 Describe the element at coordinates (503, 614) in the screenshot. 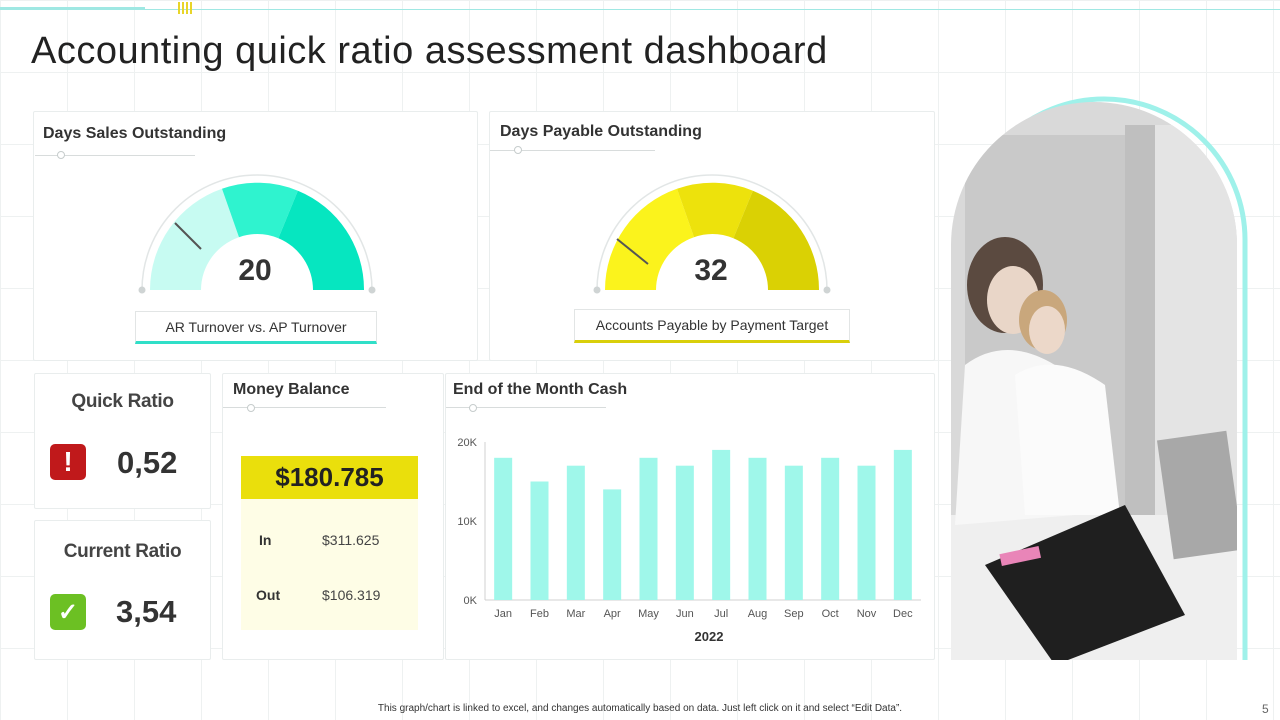

I see `x-tick-label: Jan` at that location.